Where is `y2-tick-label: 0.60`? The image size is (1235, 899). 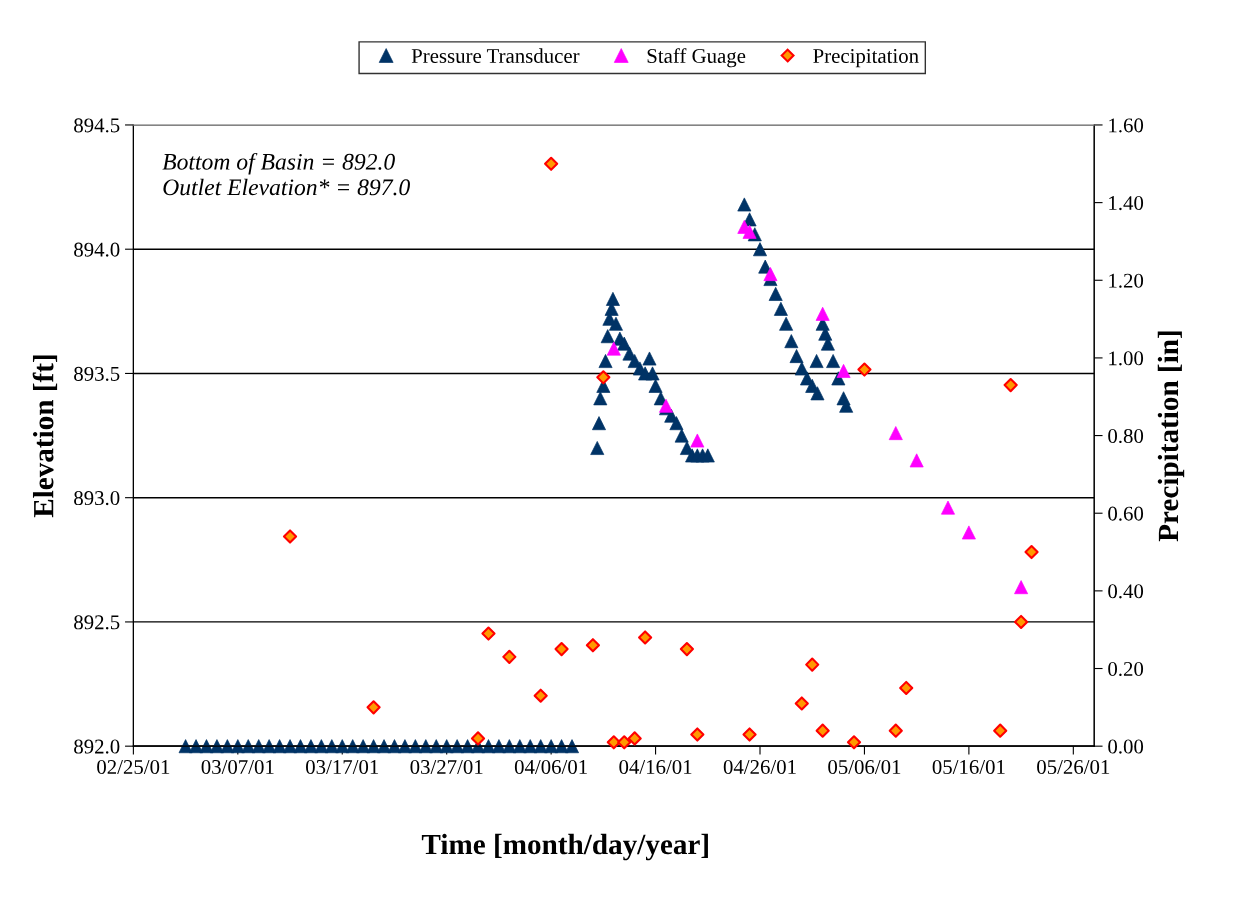 y2-tick-label: 0.60 is located at coordinates (1126, 513).